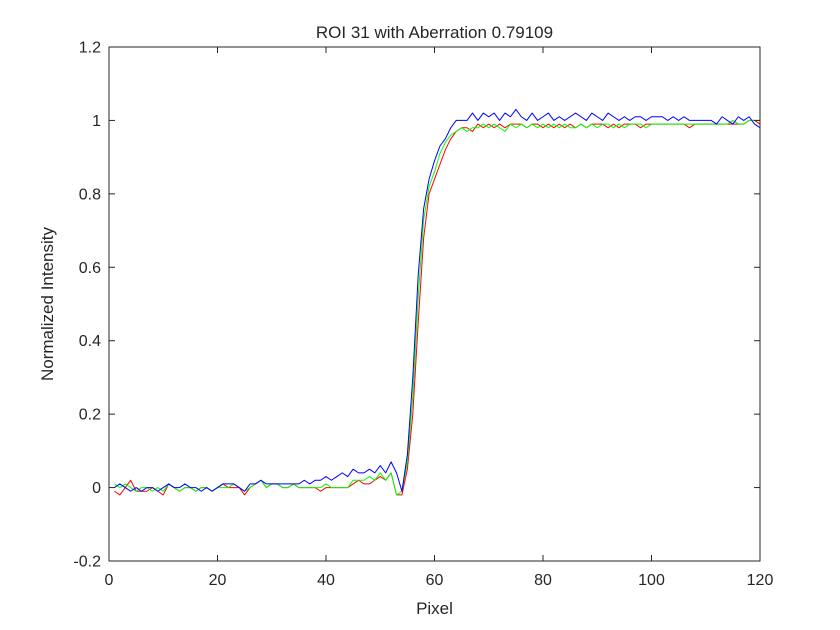 The height and width of the screenshot is (630, 840). Describe the element at coordinates (47, 304) in the screenshot. I see `y-axis-label: Normalized Intensity` at that location.